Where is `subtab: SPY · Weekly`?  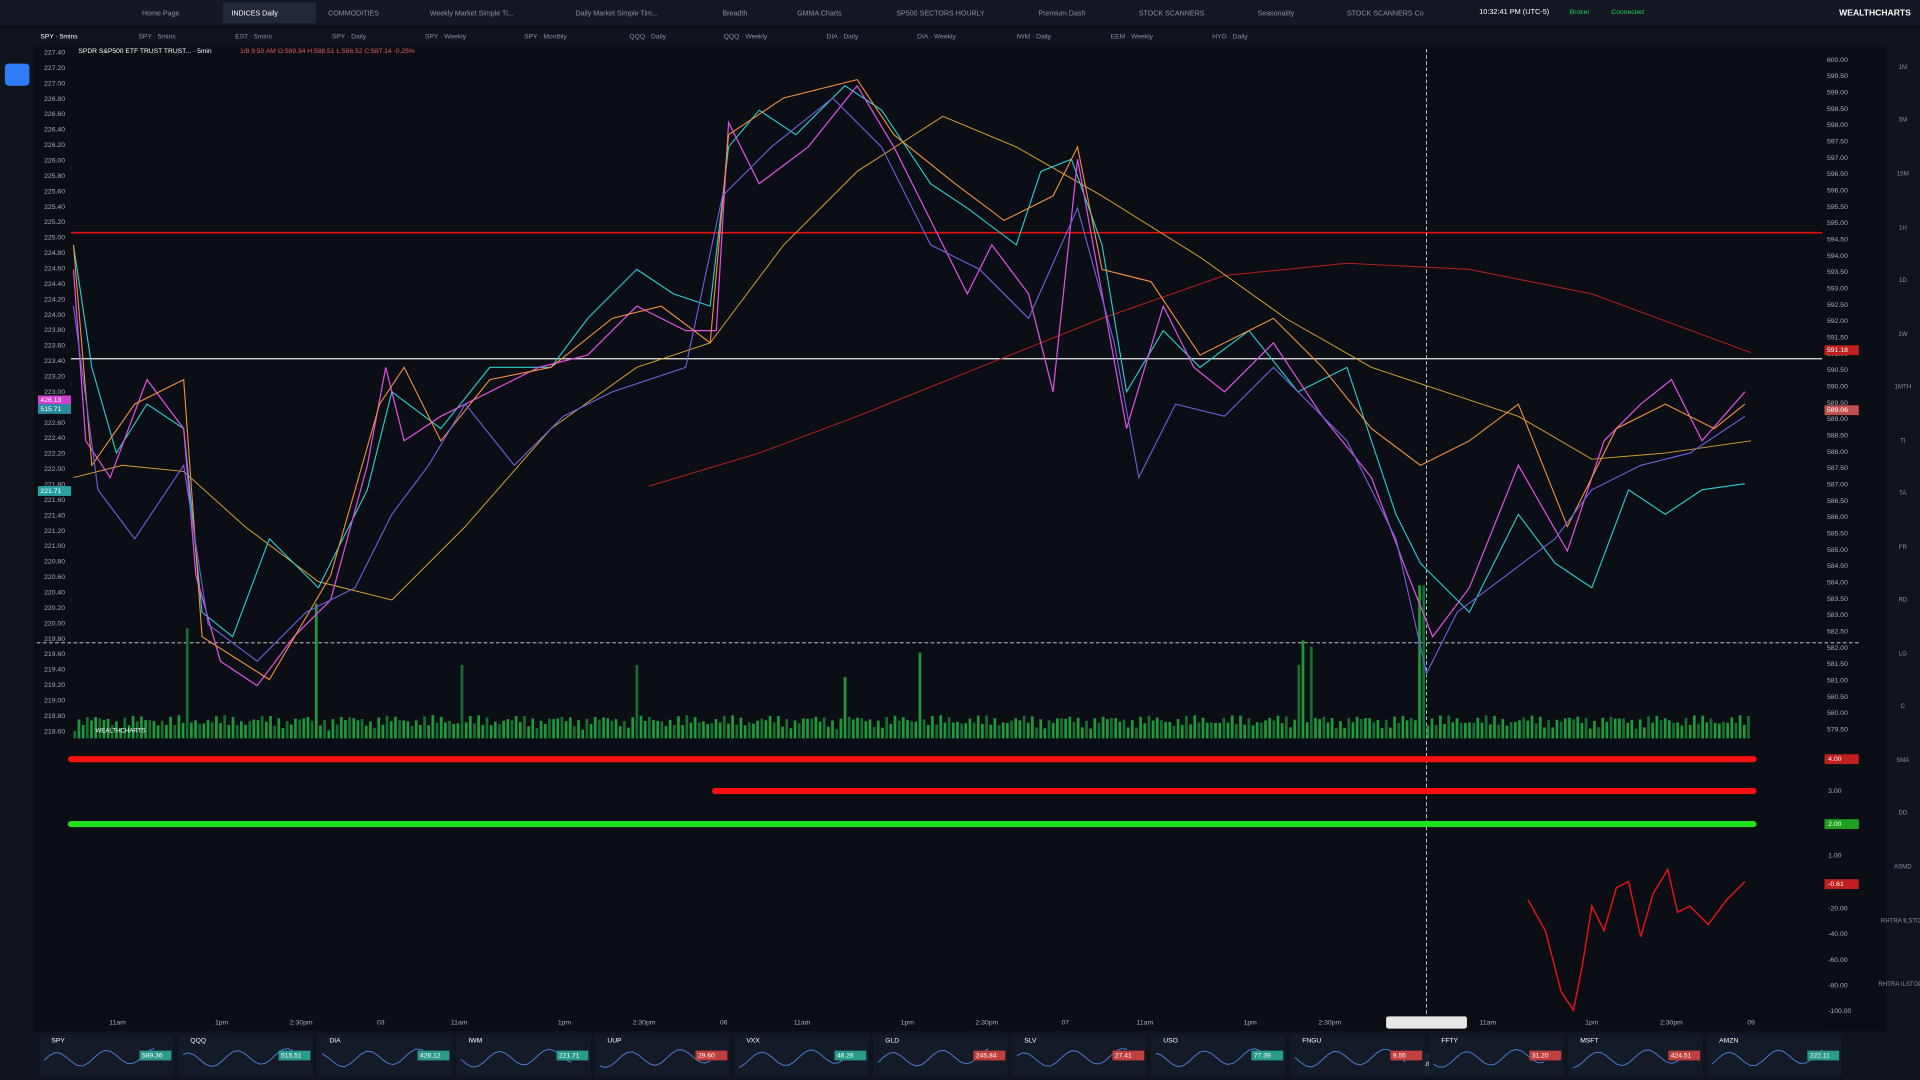
subtab: SPY · Weekly is located at coordinates (446, 37).